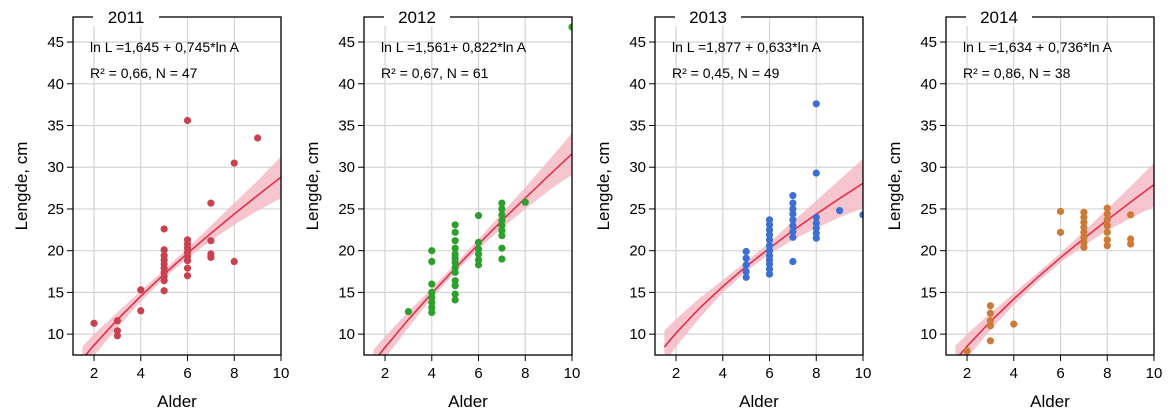 This screenshot has width=1171, height=414. I want to click on y-tick-label: 40, so click(637, 84).